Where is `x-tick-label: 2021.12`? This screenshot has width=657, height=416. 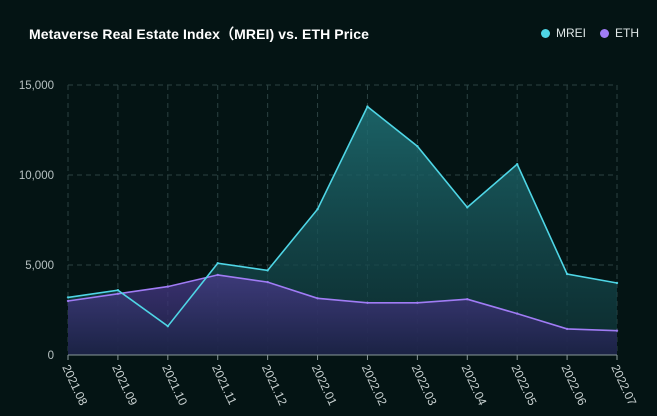
x-tick-label: 2021.12 is located at coordinates (274, 385).